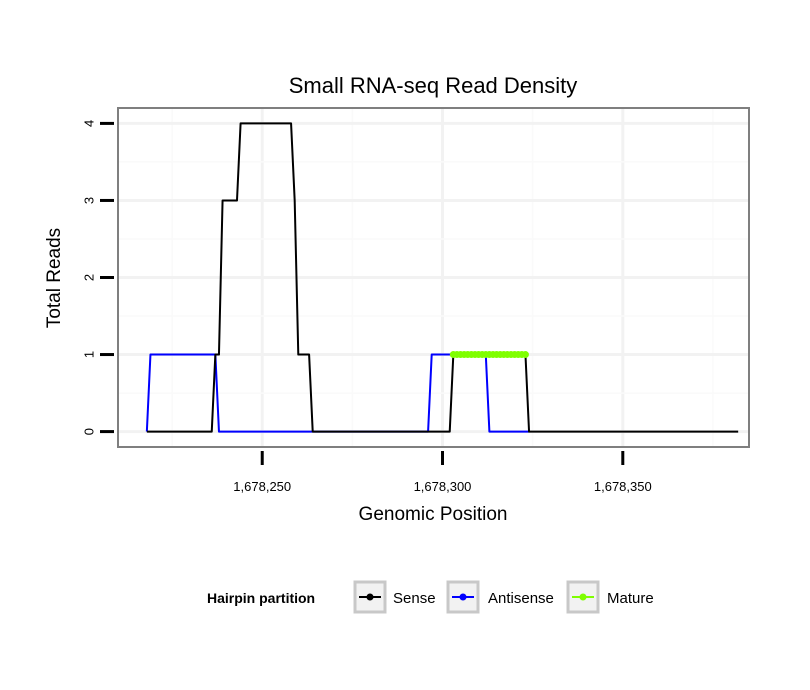 The image size is (810, 690). Describe the element at coordinates (89, 200) in the screenshot. I see `y-tick-label: 3` at that location.